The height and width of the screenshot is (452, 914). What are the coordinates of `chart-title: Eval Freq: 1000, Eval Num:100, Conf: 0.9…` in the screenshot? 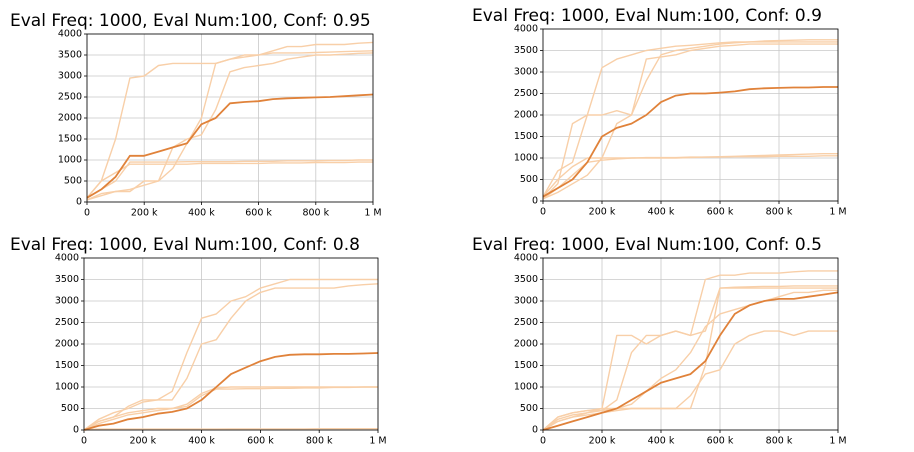 It's located at (190, 21).